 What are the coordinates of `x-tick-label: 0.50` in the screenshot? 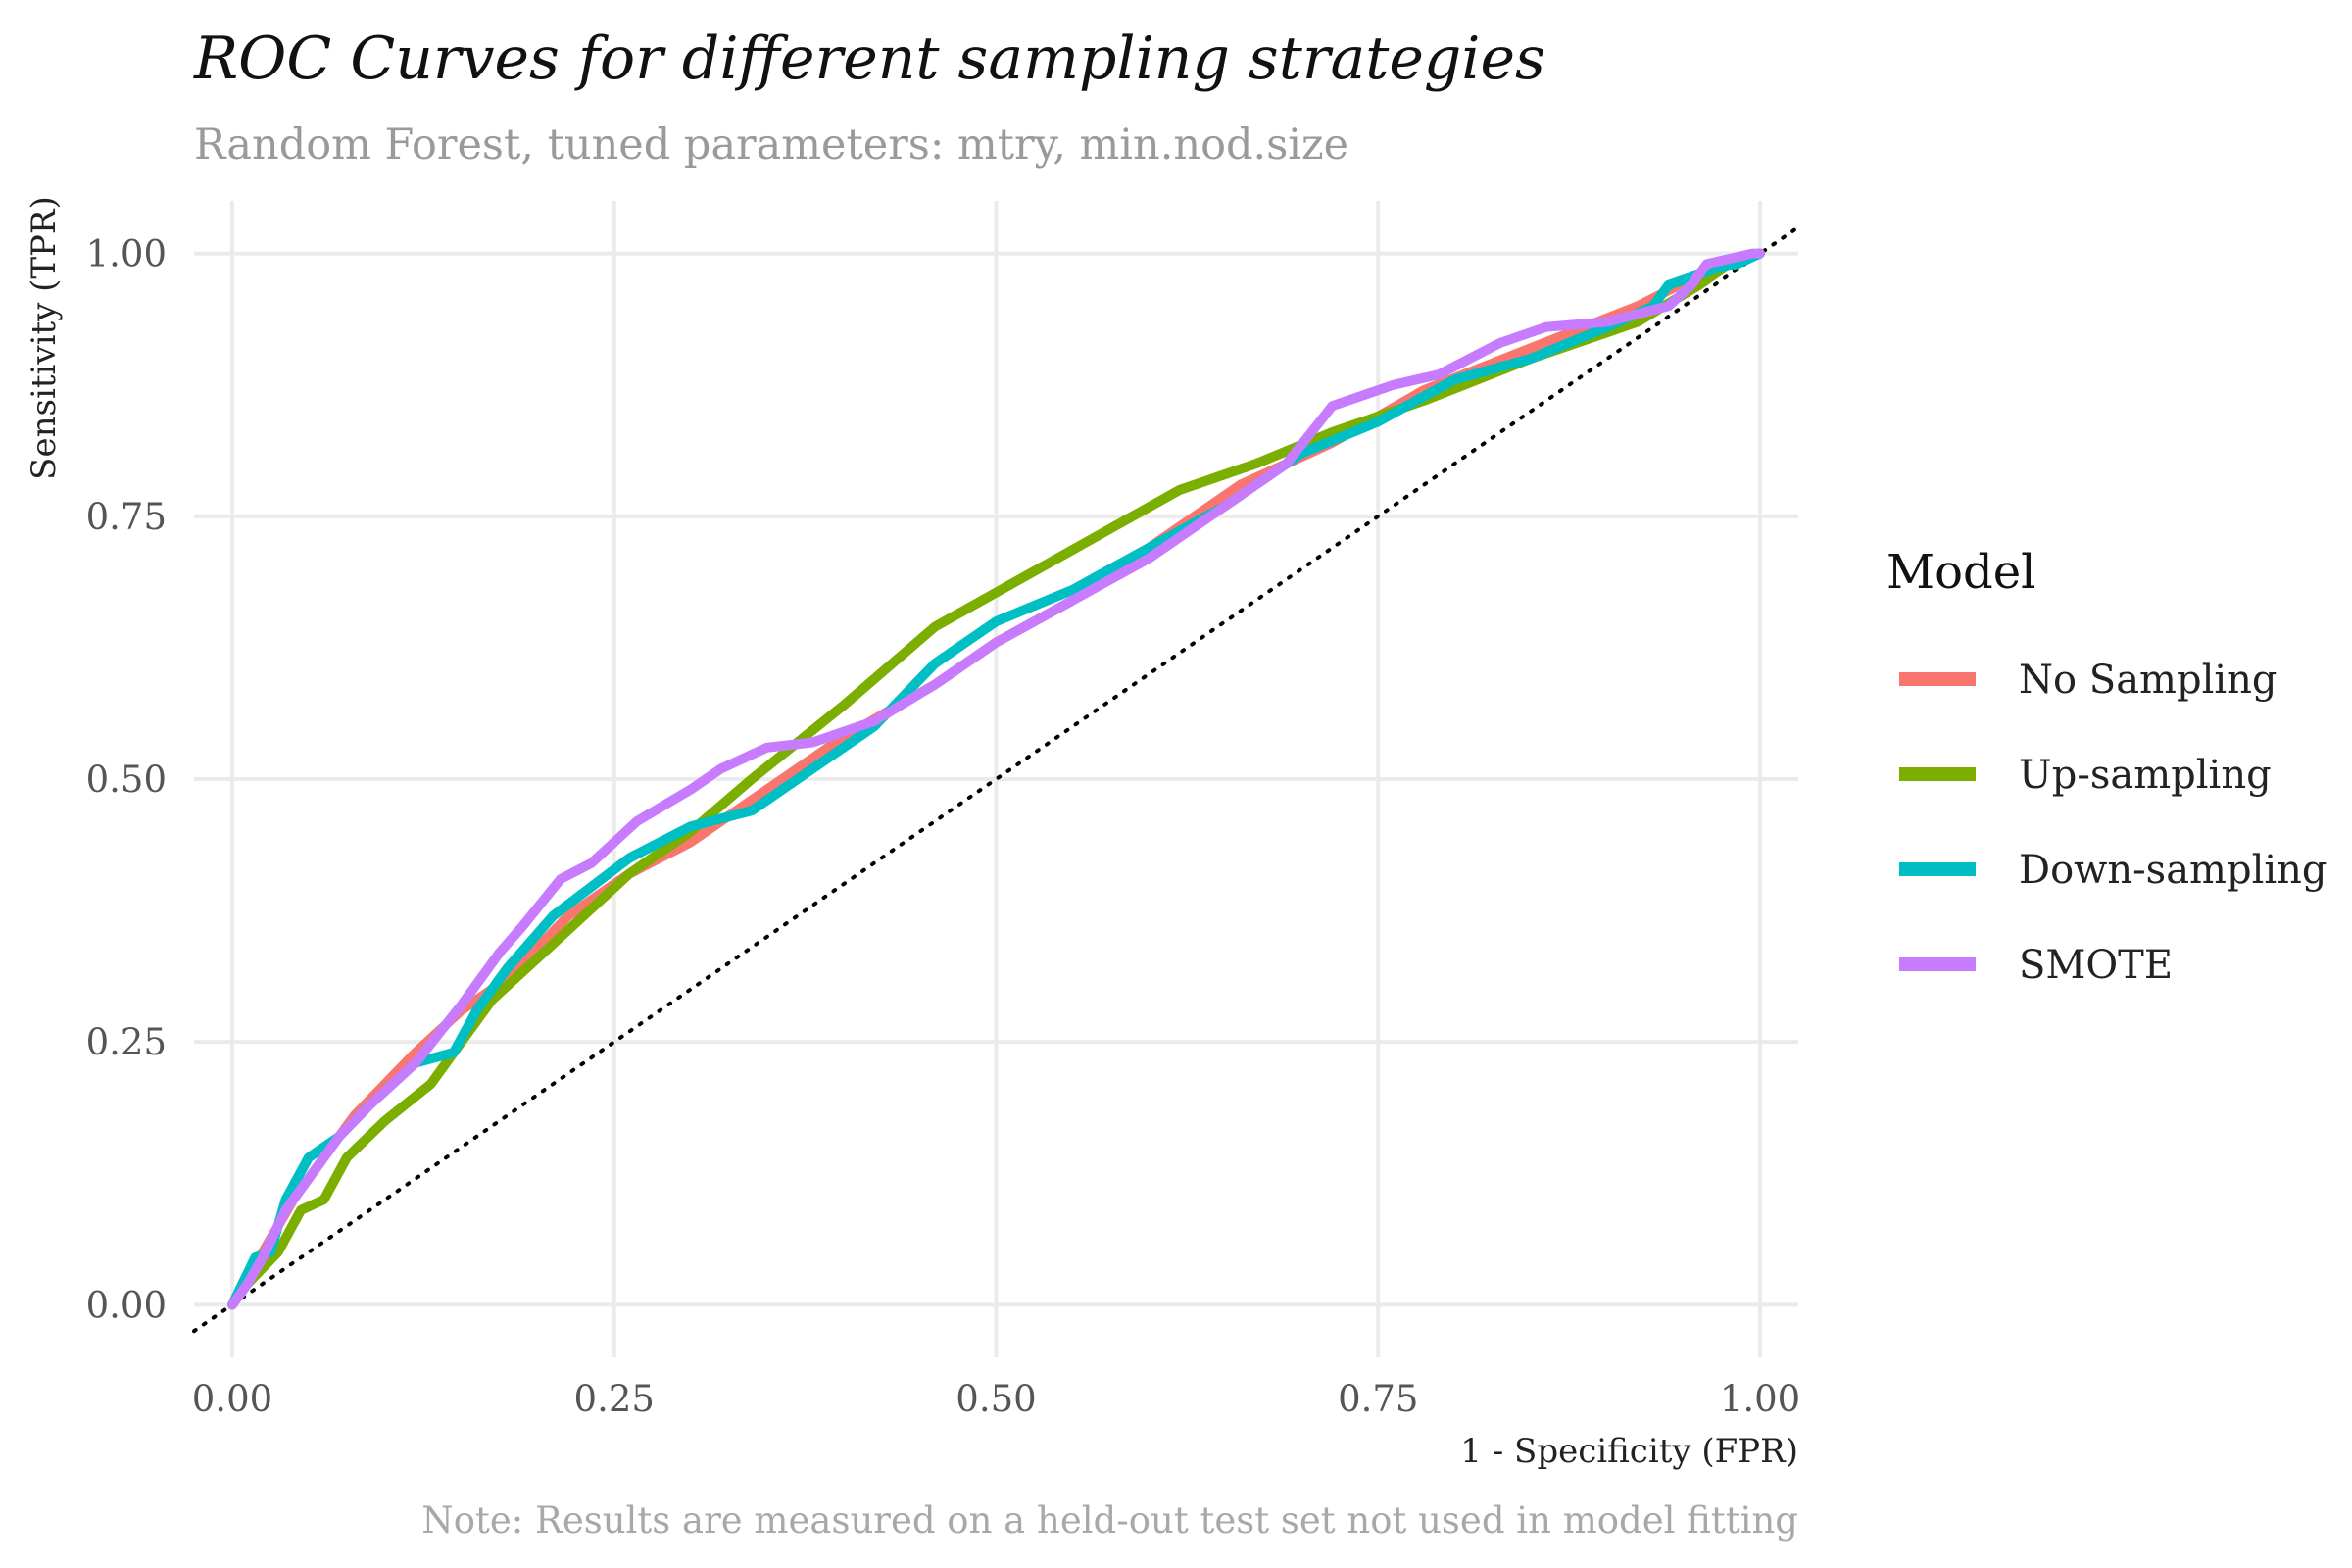 It's located at (996, 1399).